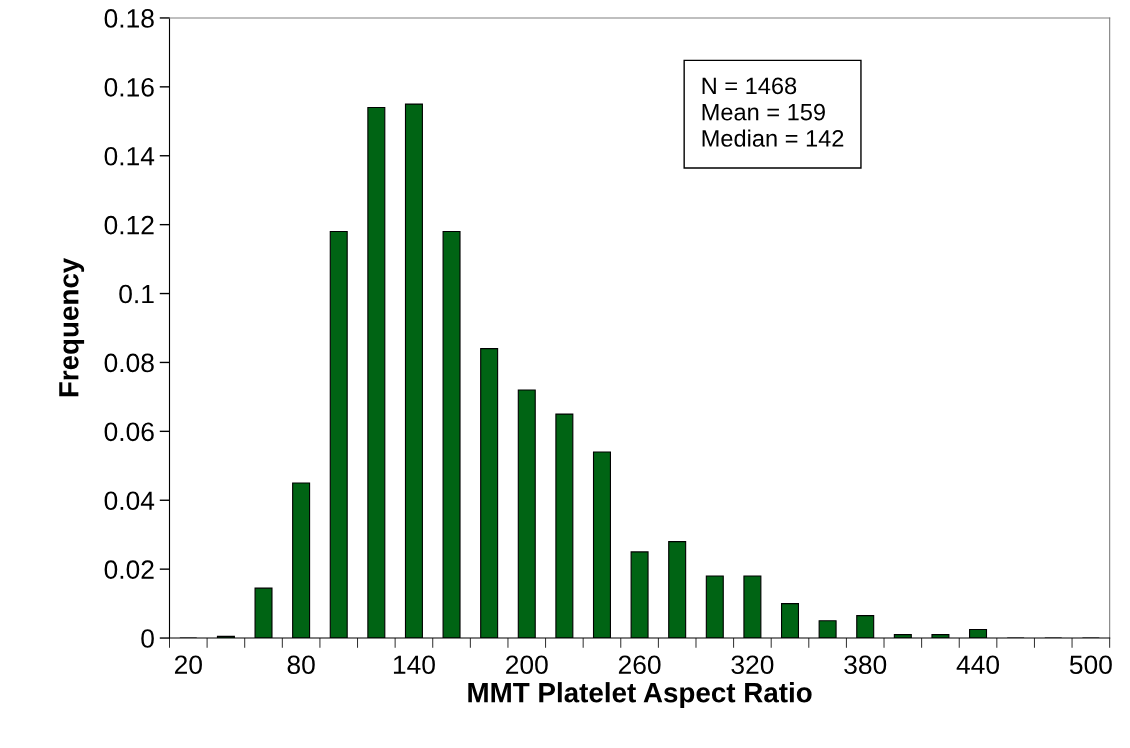  Describe the element at coordinates (72, 327) in the screenshot. I see `y-axis-title: Frequency` at that location.